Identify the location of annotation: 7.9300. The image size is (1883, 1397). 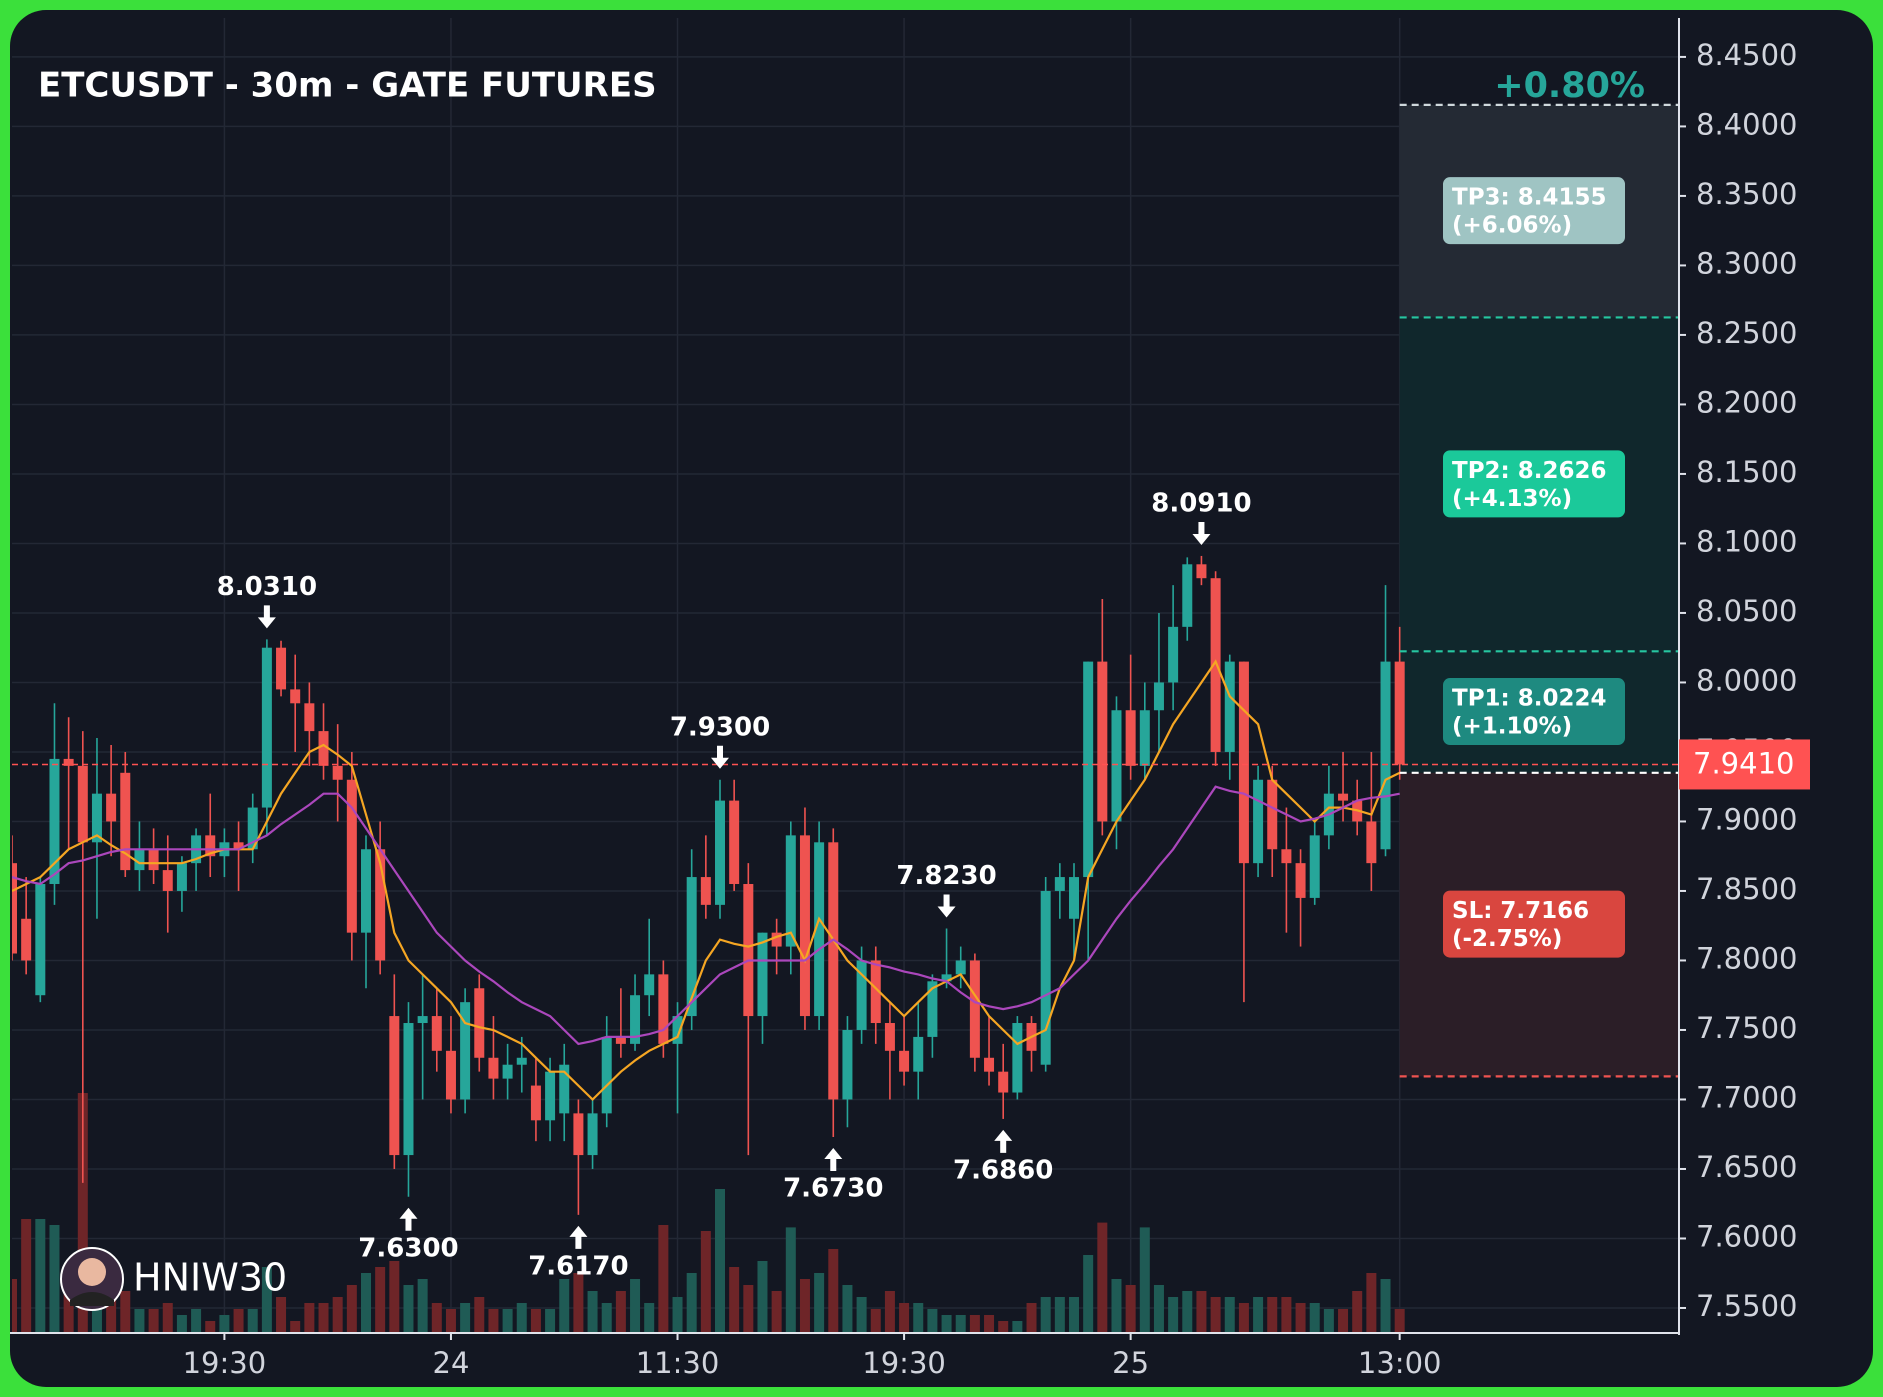
(720, 727).